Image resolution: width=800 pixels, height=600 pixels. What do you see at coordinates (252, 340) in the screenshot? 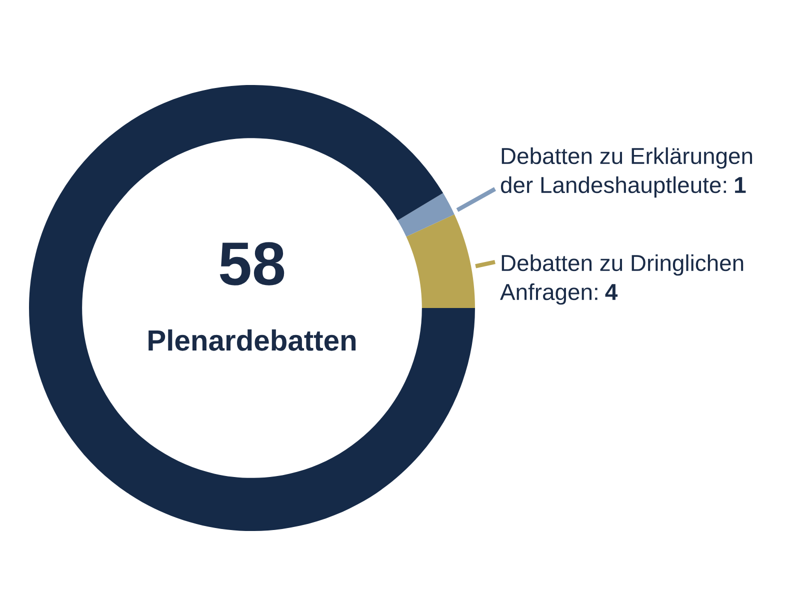
I see `text: Plenardebatten` at bounding box center [252, 340].